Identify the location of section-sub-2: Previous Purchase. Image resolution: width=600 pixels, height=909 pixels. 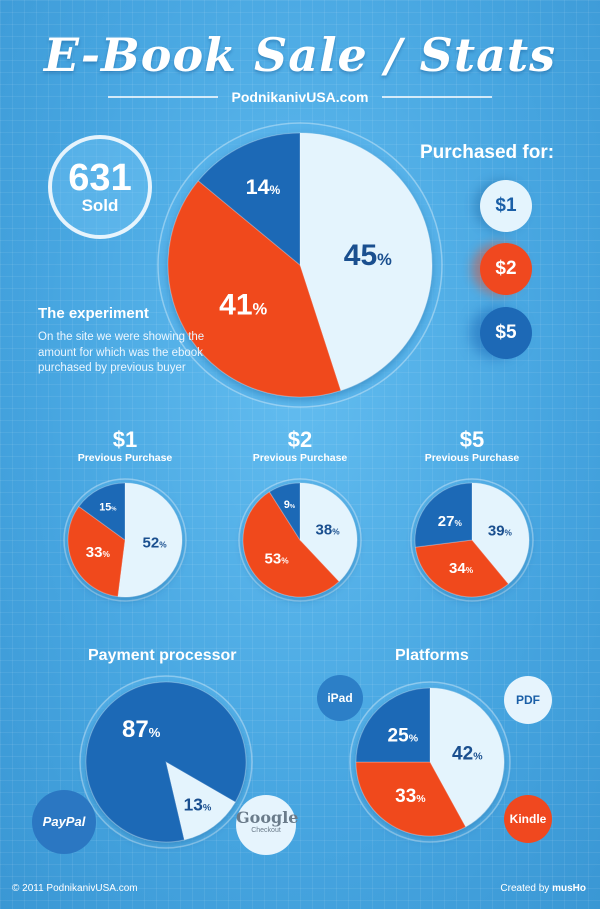
(300, 458).